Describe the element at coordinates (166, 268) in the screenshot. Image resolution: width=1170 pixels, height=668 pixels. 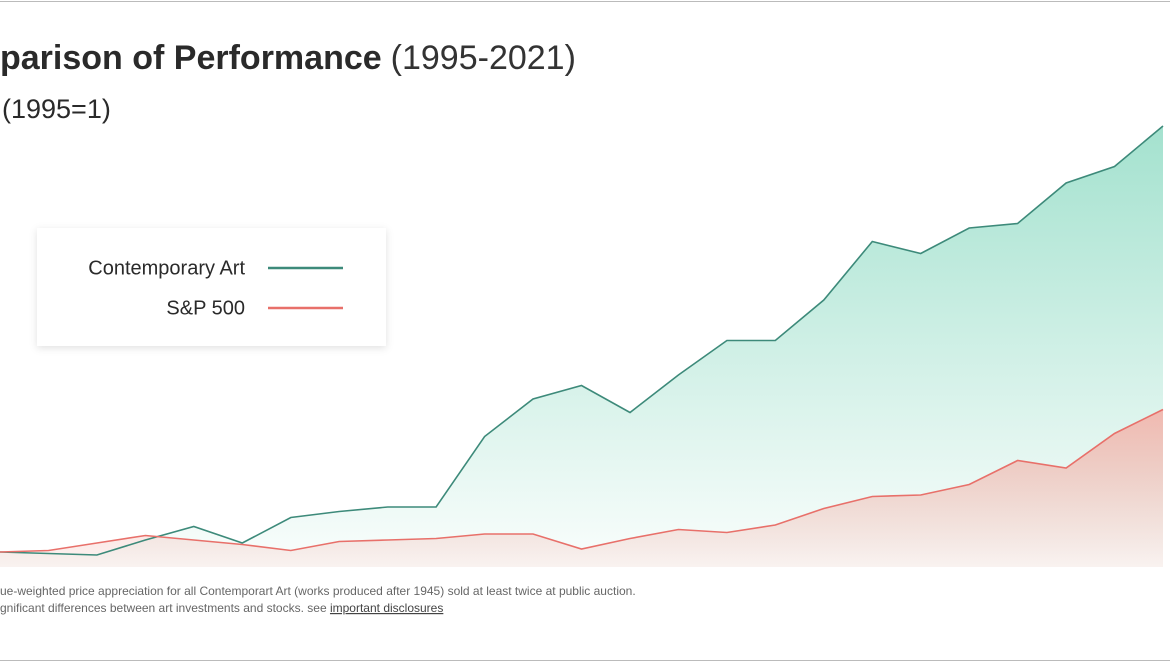
I see `legend-label: Contemporary Art` at that location.